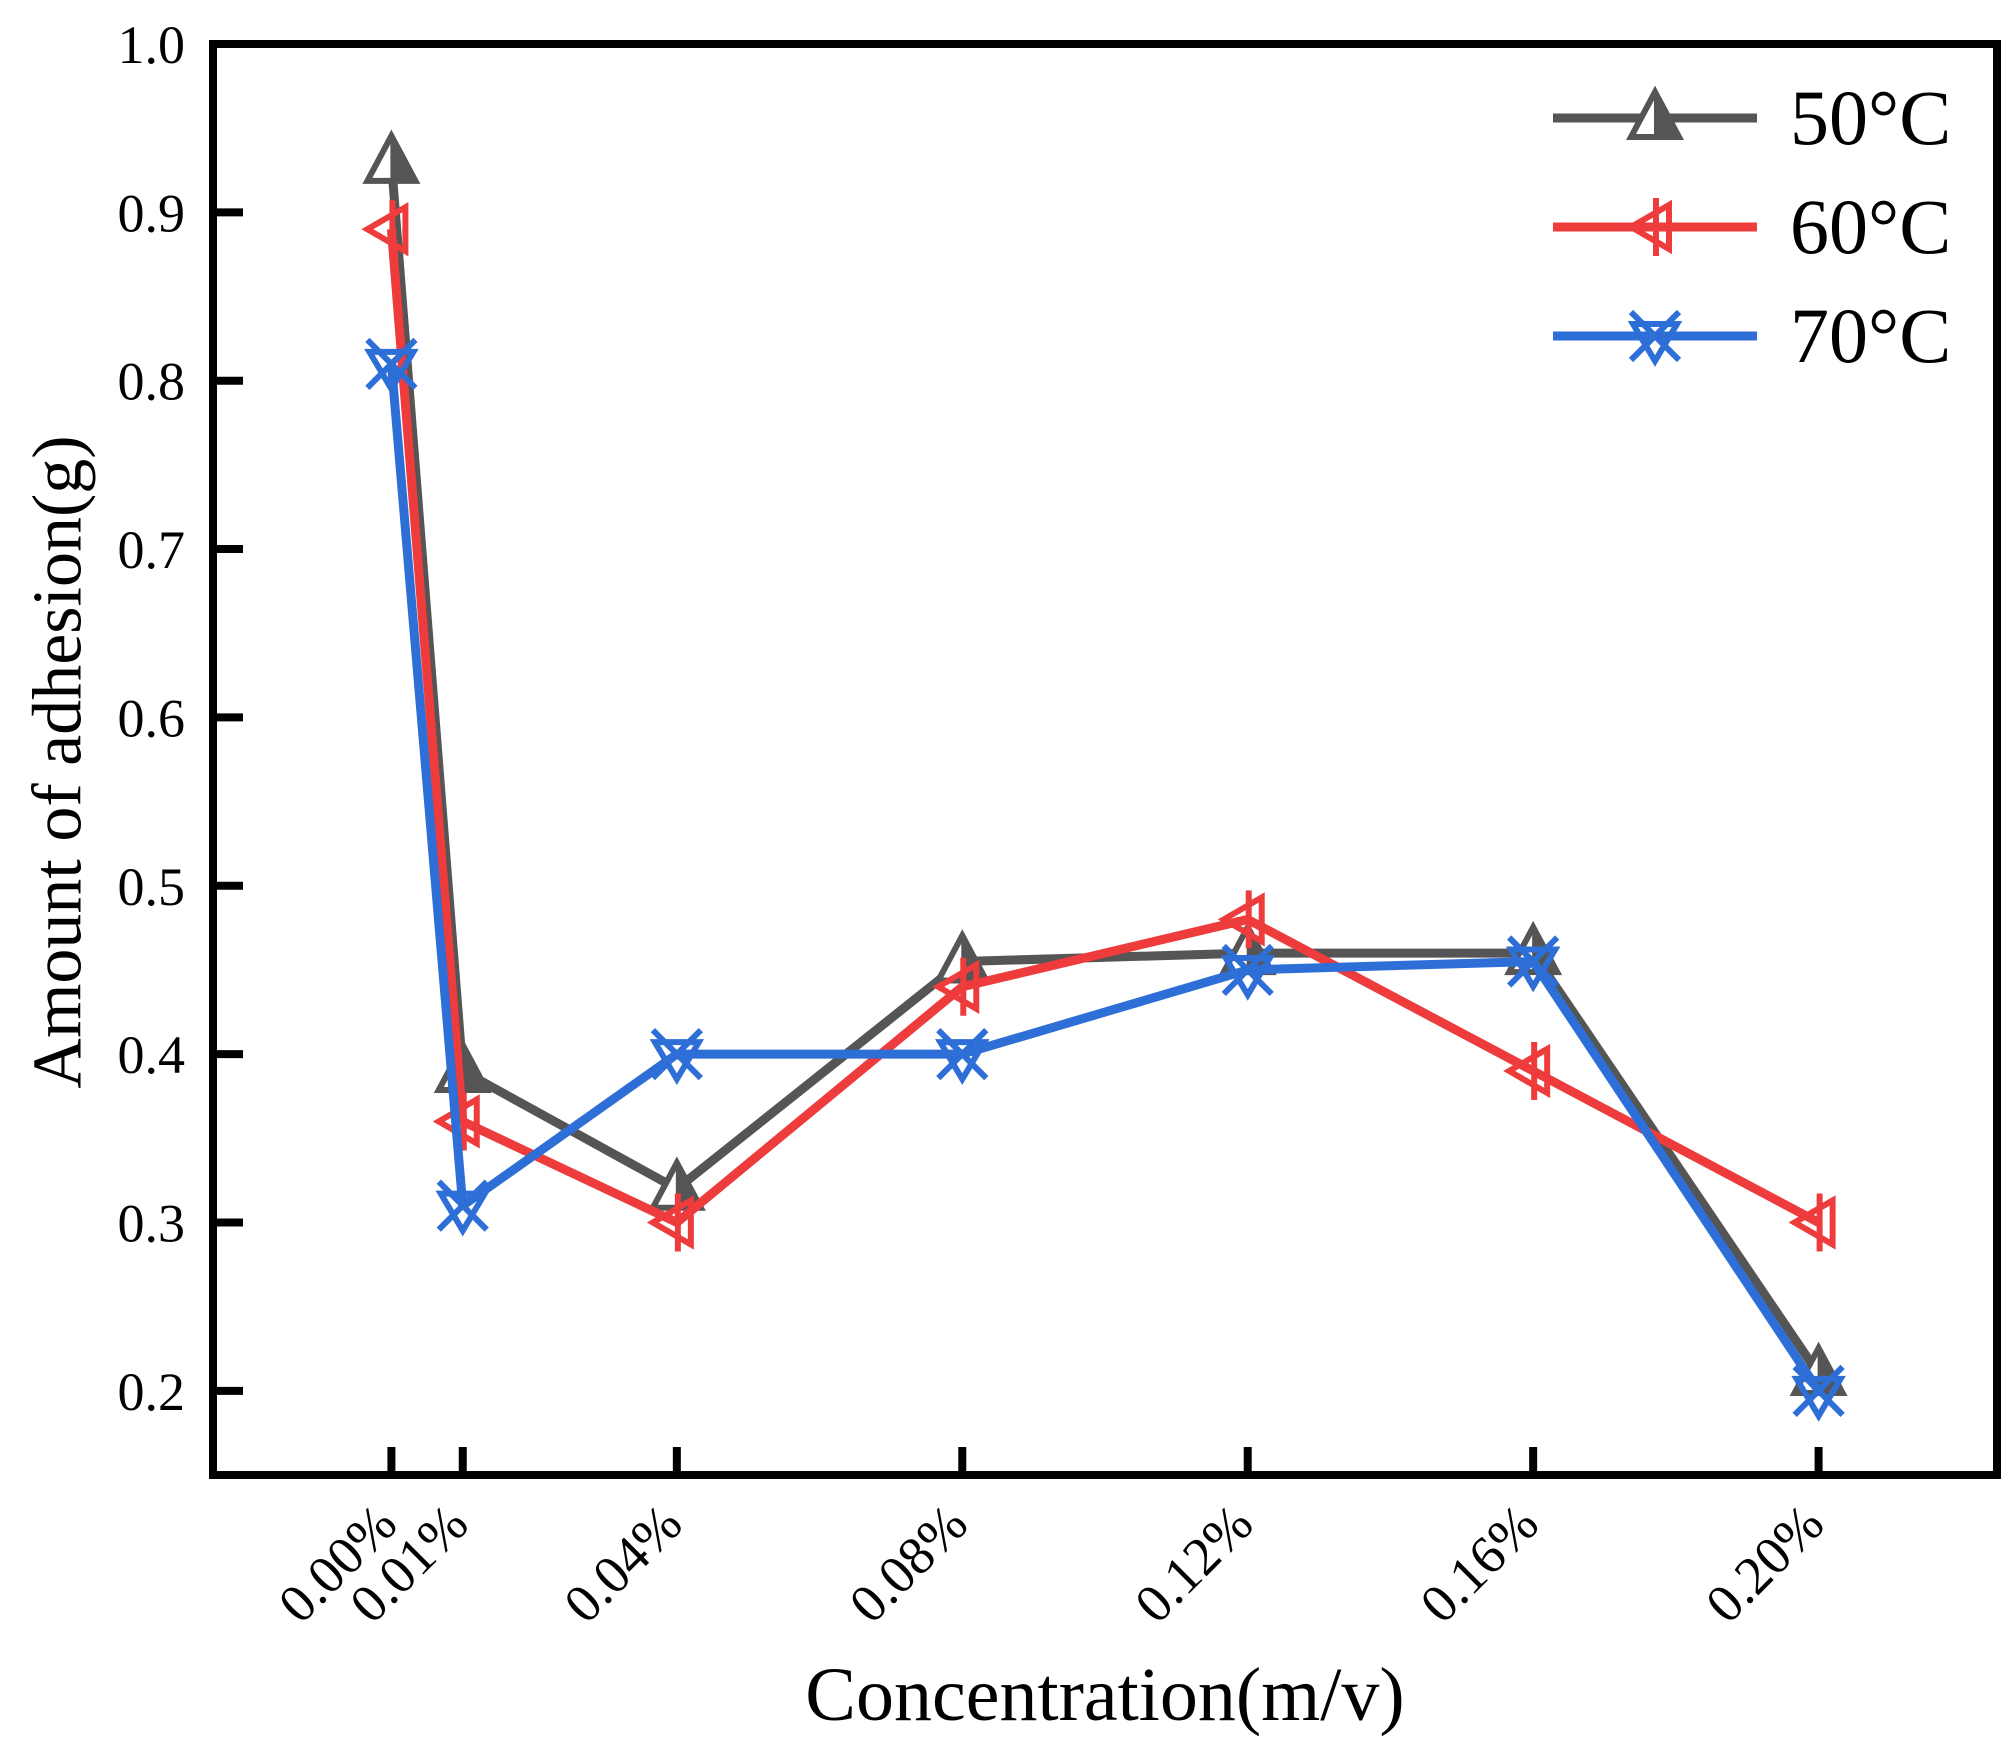 The height and width of the screenshot is (1763, 2016). What do you see at coordinates (152, 213) in the screenshot?
I see `y-tick-label: 0.9` at bounding box center [152, 213].